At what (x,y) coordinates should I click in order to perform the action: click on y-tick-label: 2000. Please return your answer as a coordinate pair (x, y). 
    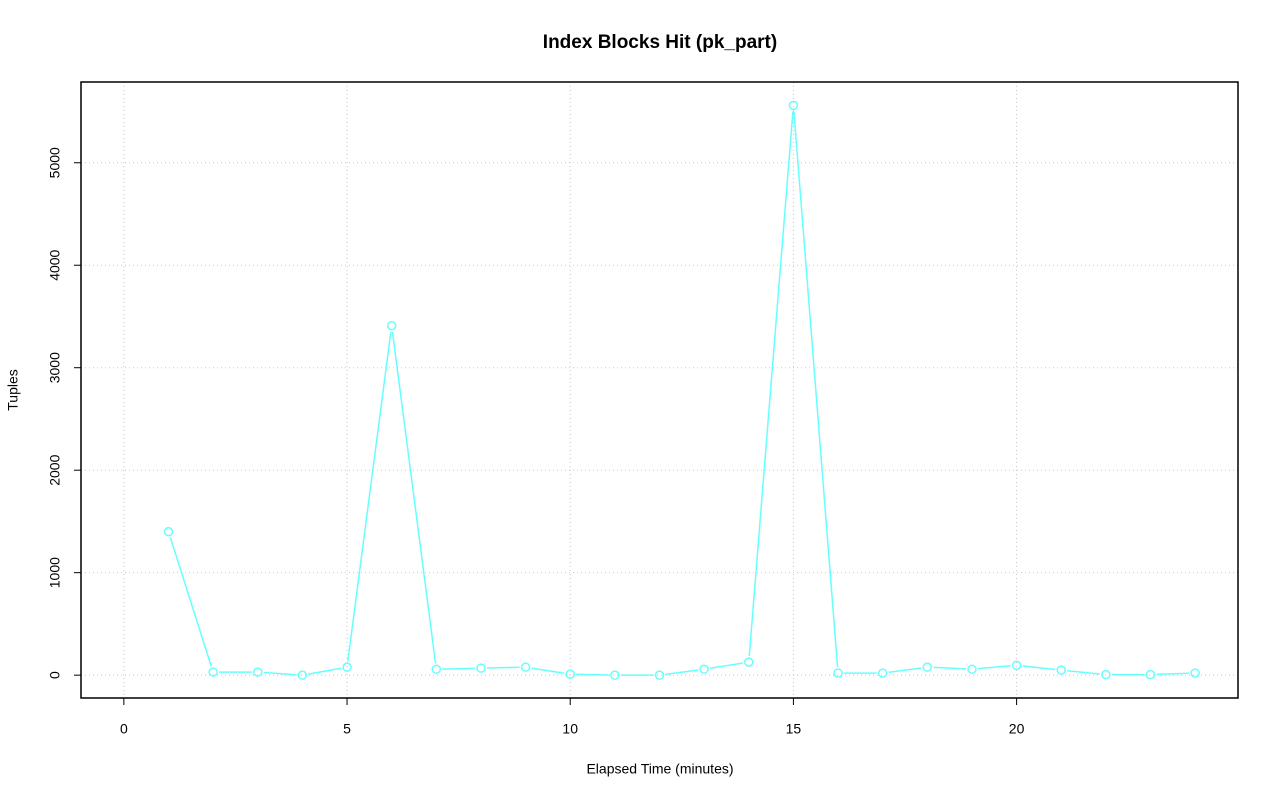
    Looking at the image, I should click on (55, 469).